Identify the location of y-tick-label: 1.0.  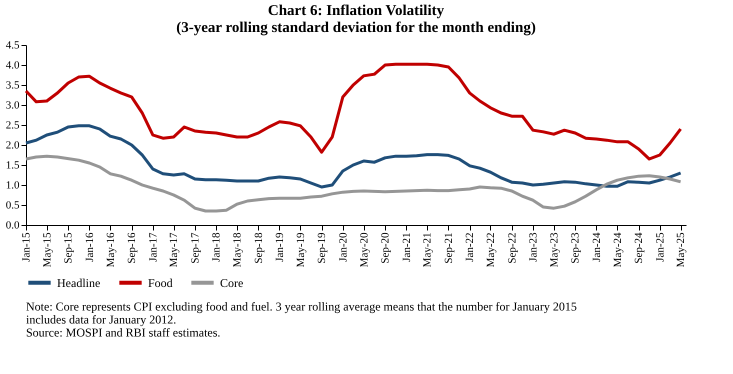
(13, 186).